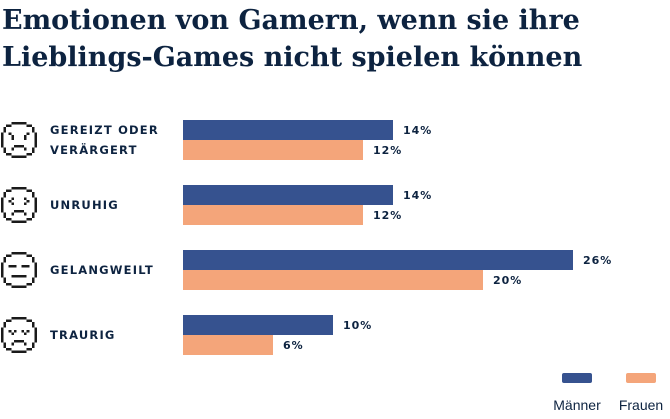 Image resolution: width=670 pixels, height=419 pixels. Describe the element at coordinates (387, 150) in the screenshot. I see `value-label-frauen-0: 12%` at that location.